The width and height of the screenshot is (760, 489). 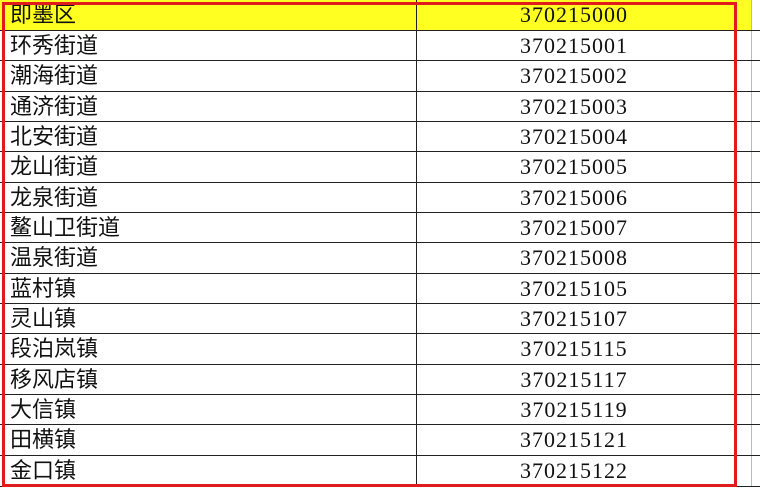 I want to click on table-row: 温泉街道 370215008, so click(x=380, y=258).